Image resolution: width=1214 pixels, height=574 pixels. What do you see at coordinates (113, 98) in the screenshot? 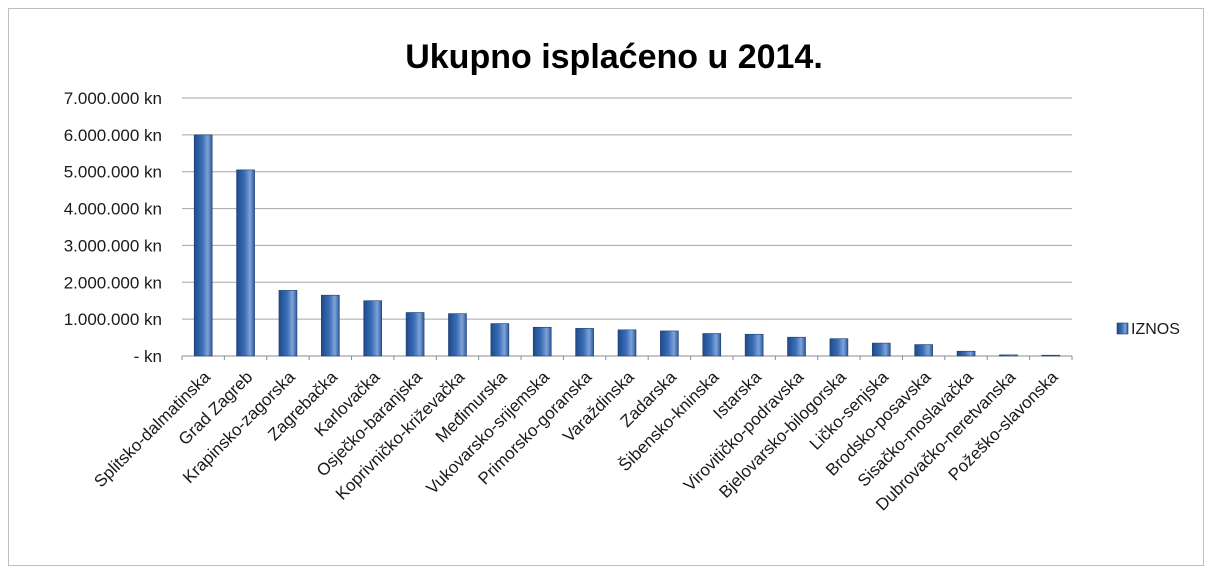
I see `y-tick-label: 7.000.000 kn` at bounding box center [113, 98].